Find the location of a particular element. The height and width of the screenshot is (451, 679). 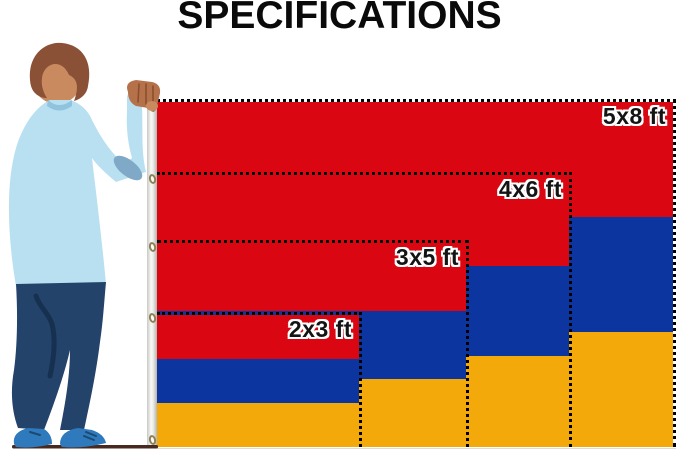

elbow-patch is located at coordinates (128, 168).